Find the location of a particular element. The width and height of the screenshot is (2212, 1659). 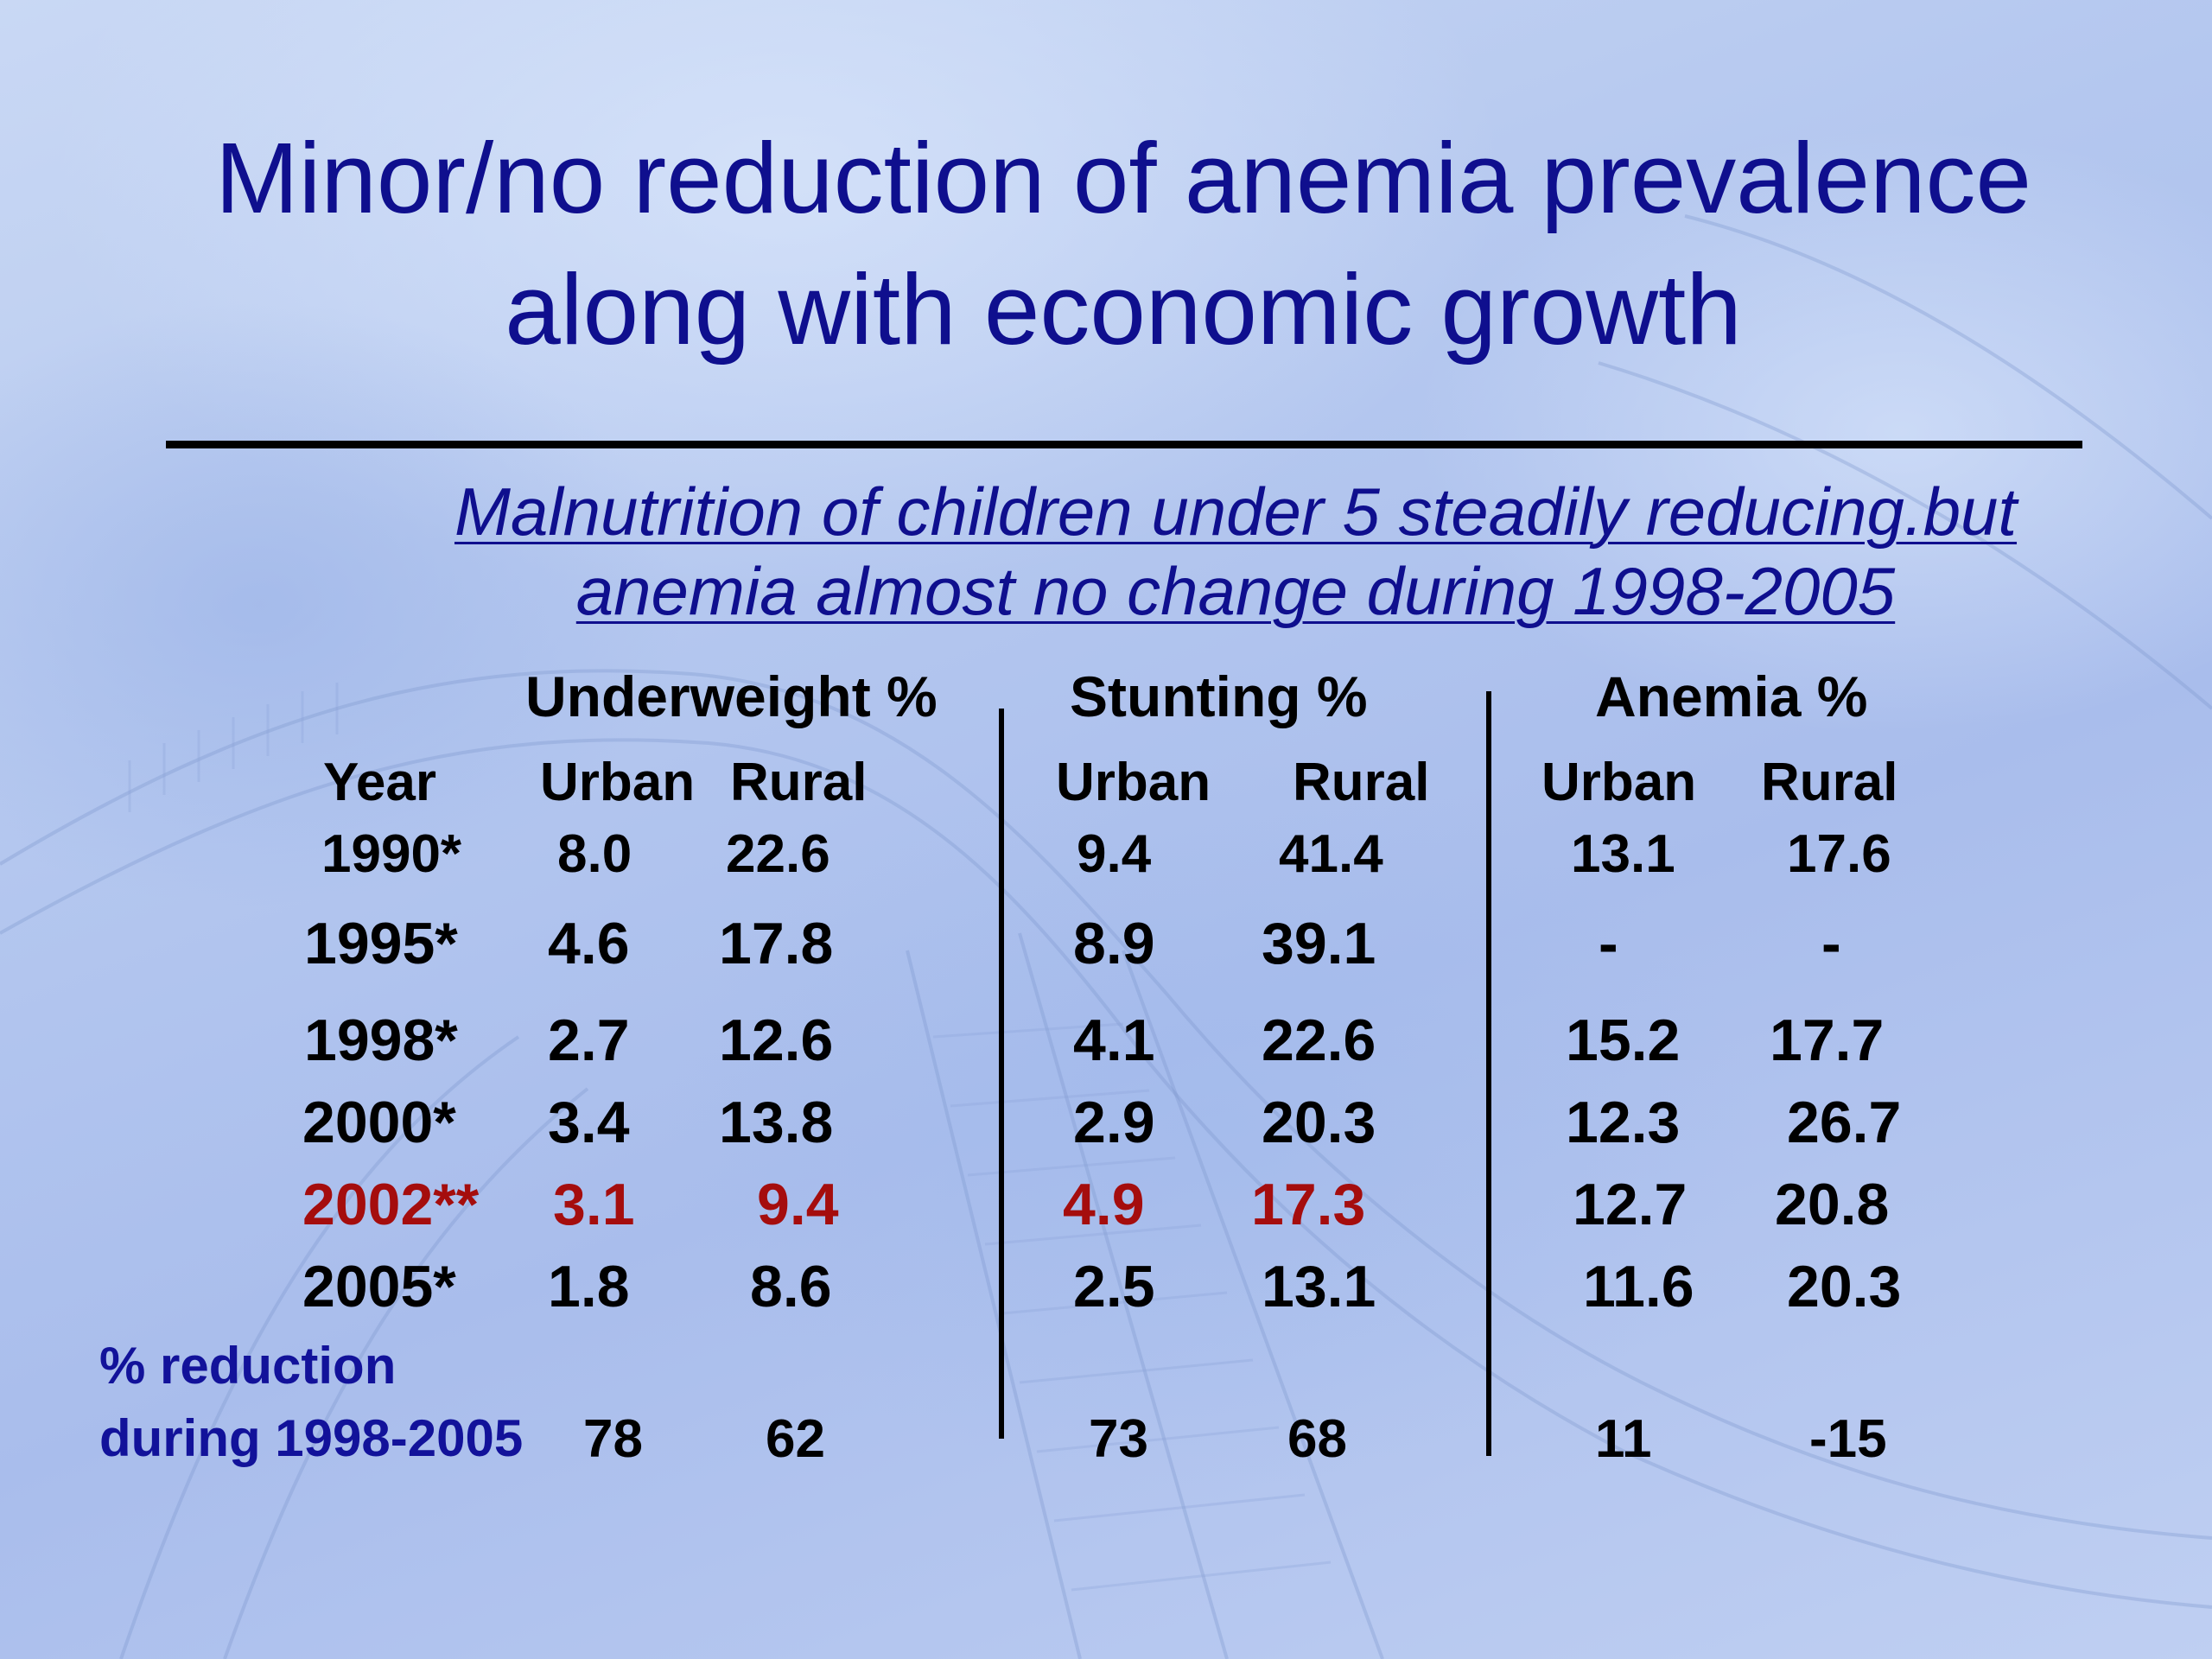

reduction-value: 68 is located at coordinates (1317, 1439).